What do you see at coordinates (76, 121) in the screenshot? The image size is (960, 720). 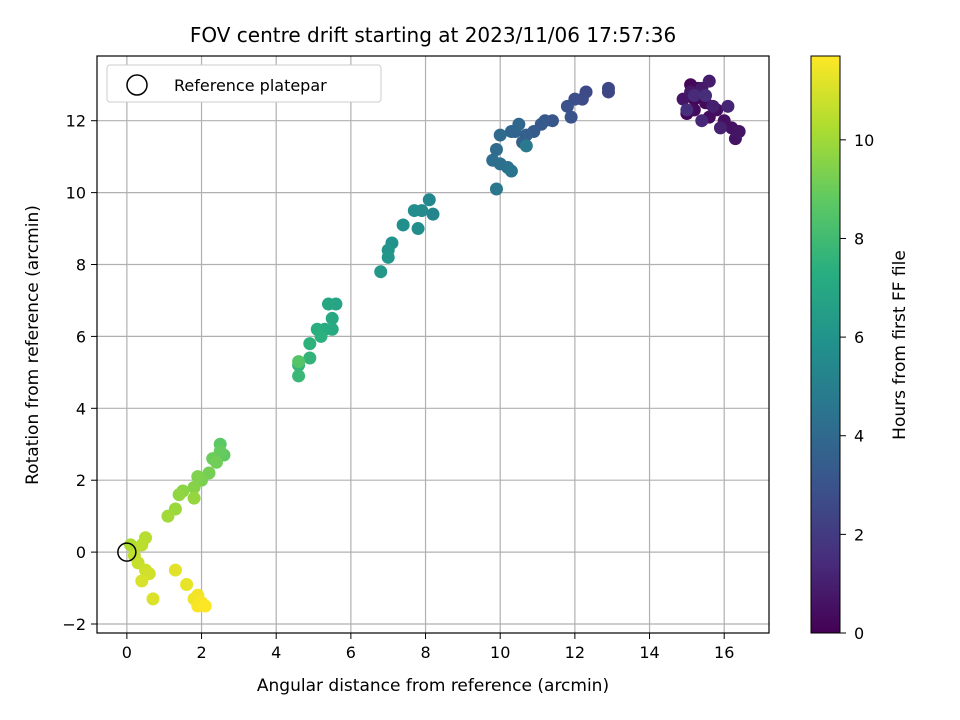 I see `y-tick-label-7: 12` at bounding box center [76, 121].